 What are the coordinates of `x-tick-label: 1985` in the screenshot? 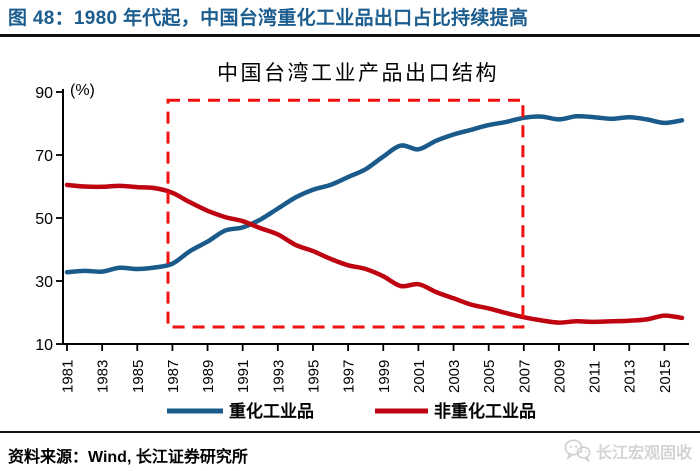 It's located at (138, 375).